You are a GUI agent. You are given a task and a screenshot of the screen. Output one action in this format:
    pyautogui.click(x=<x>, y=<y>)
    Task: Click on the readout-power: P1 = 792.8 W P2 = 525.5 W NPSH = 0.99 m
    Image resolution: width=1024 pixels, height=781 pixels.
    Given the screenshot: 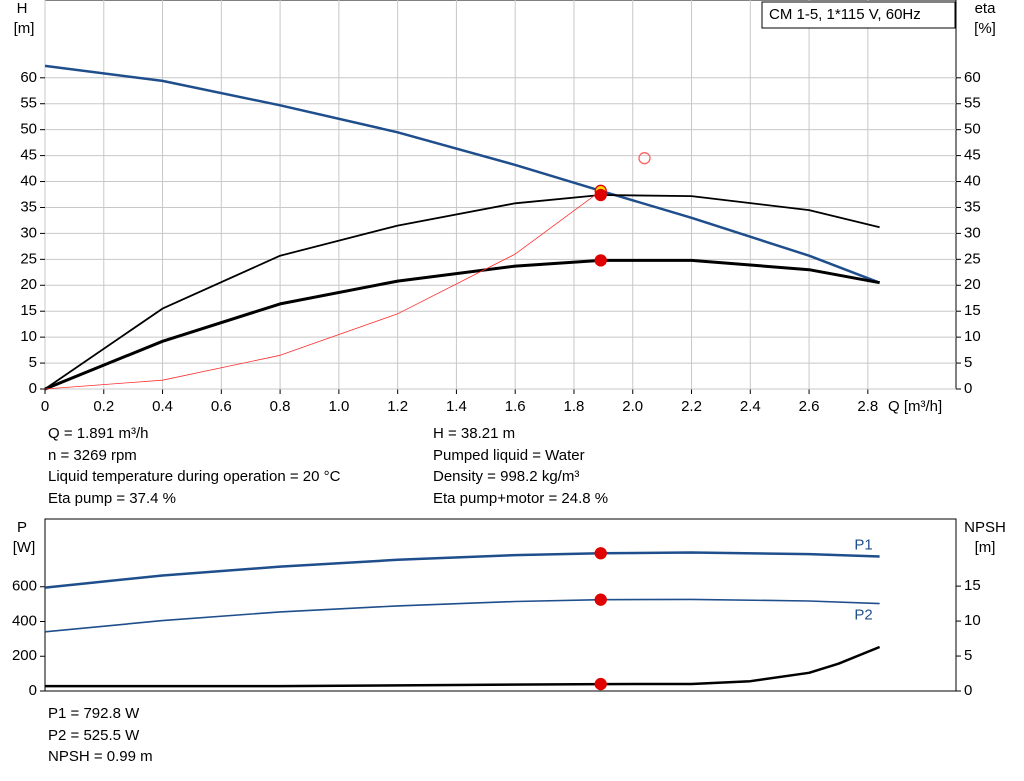 What is the action you would take?
    pyautogui.click(x=100, y=735)
    